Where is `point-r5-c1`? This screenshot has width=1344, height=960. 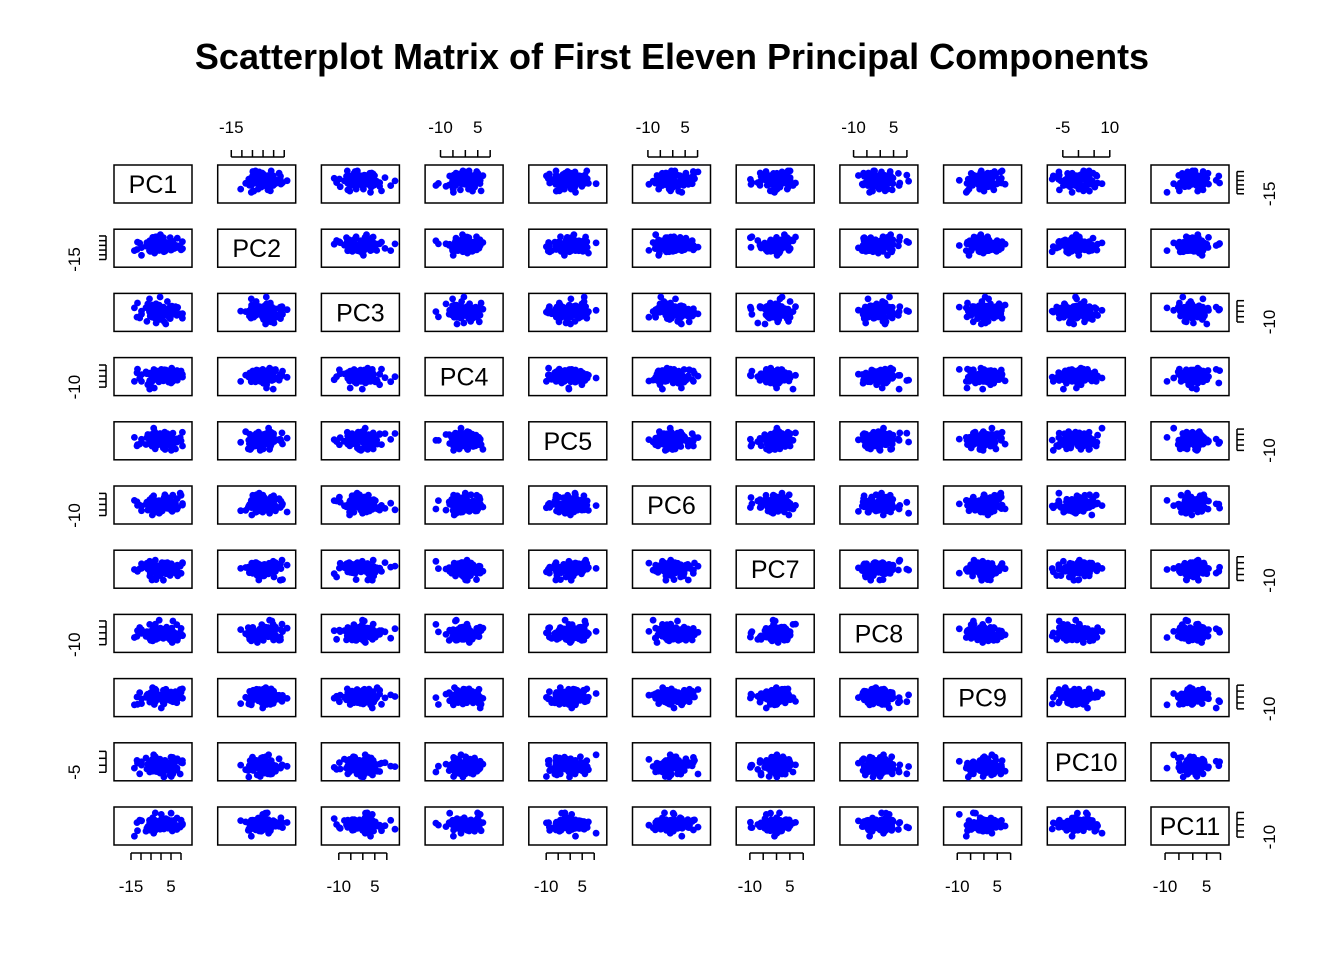 point-r5-c1 is located at coordinates (149, 439).